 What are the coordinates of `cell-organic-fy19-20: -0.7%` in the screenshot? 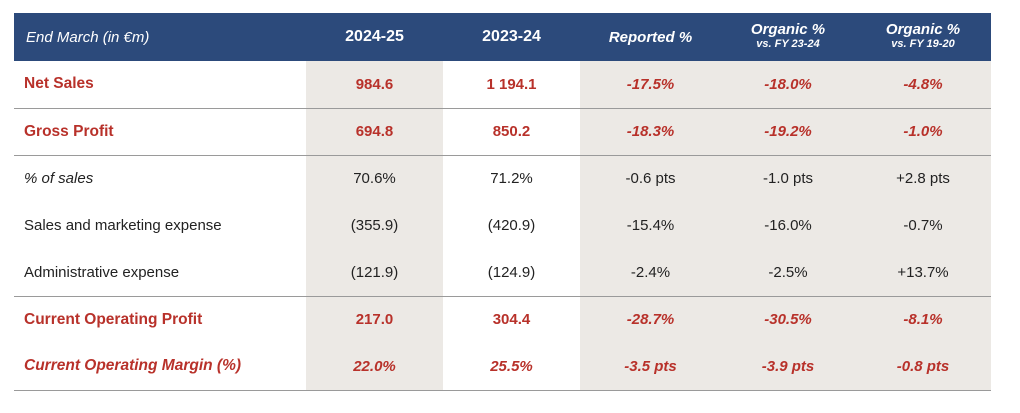 It's located at (923, 225).